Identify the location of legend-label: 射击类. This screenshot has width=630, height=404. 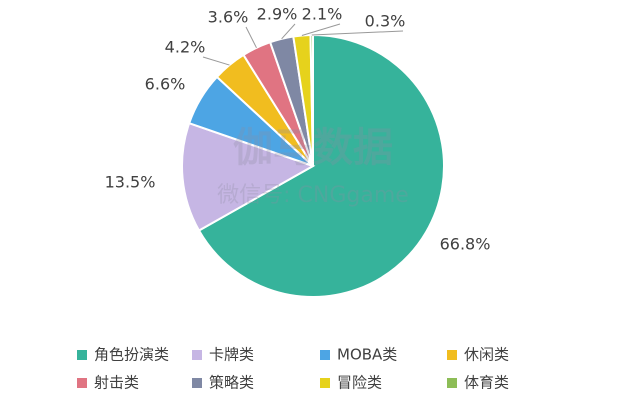
(116, 383).